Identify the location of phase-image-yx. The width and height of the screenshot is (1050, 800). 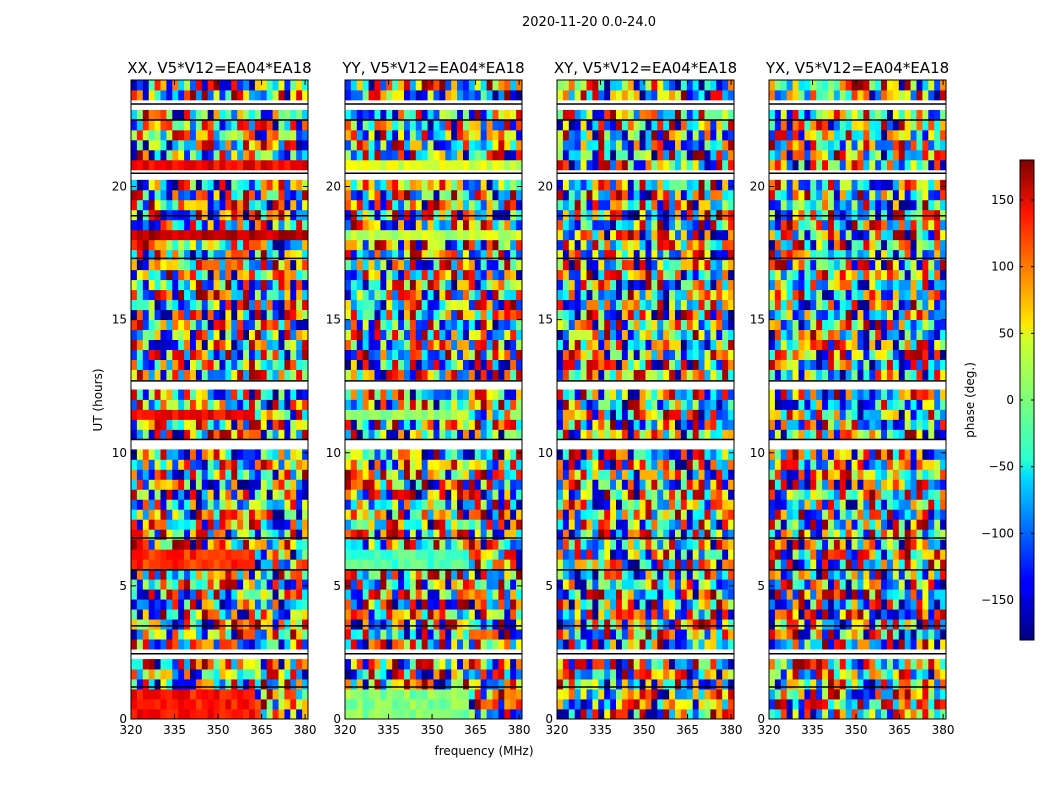
(858, 400).